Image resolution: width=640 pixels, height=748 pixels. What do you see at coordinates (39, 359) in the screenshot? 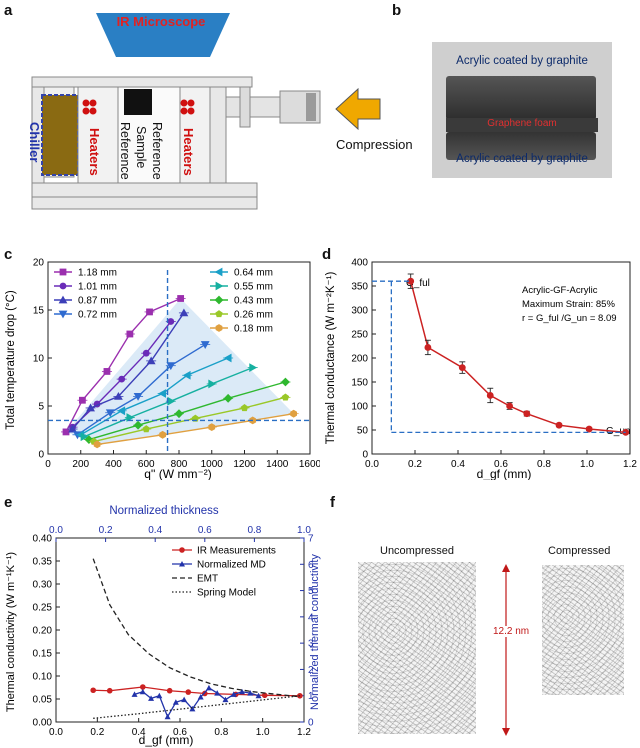
I see `y-tick-label: 10` at bounding box center [39, 359].